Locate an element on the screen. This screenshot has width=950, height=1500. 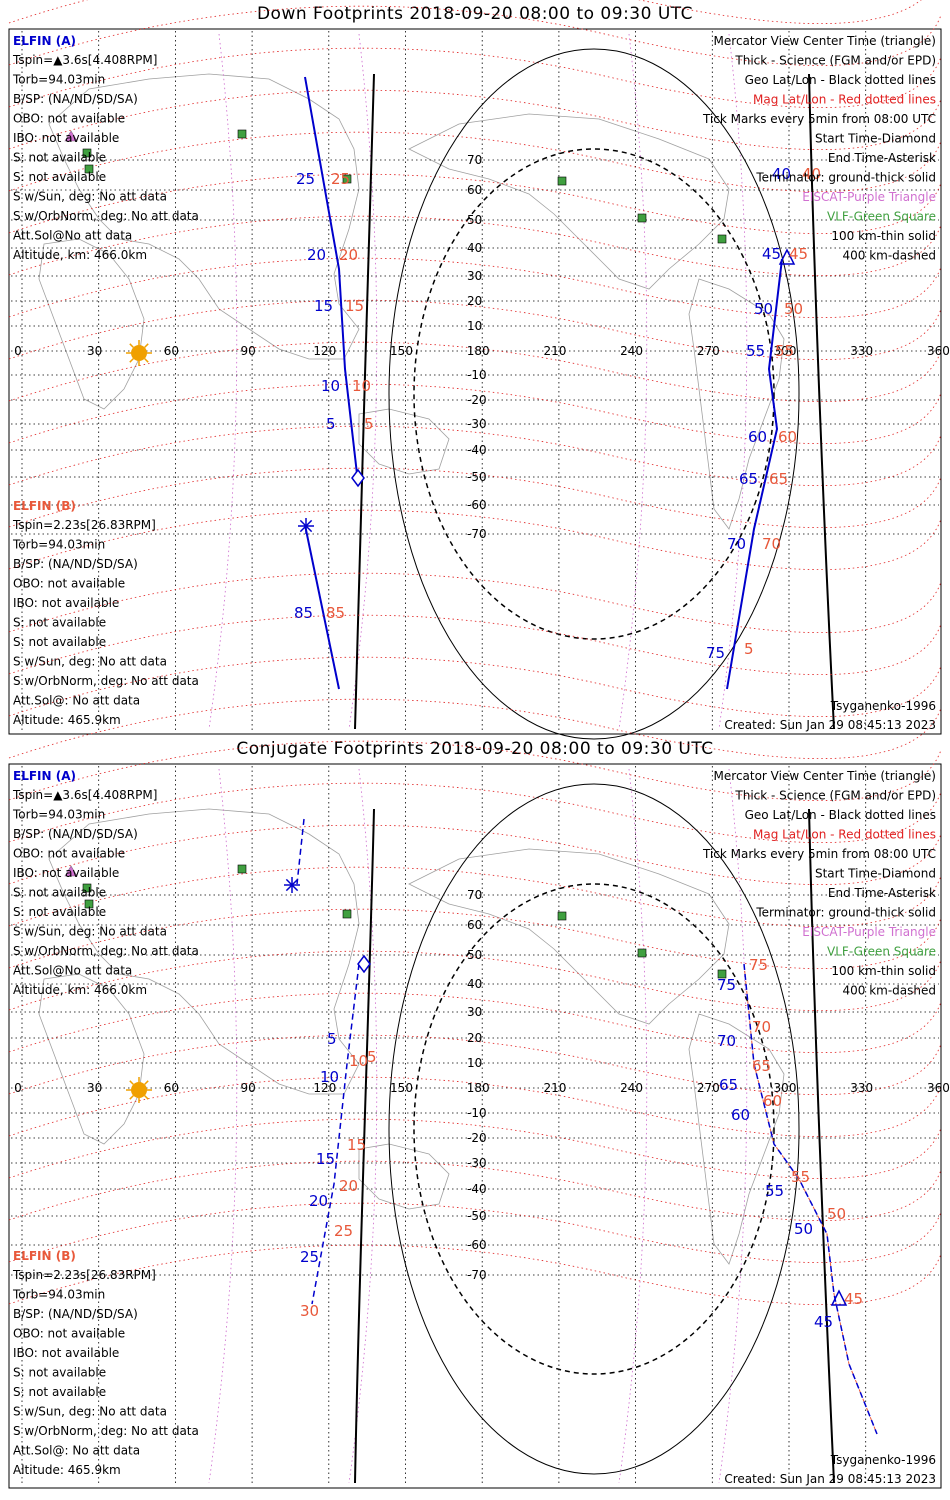
sat-a-info-line: B/SP: (NA/ND/SD/SA) is located at coordinates (75, 99).